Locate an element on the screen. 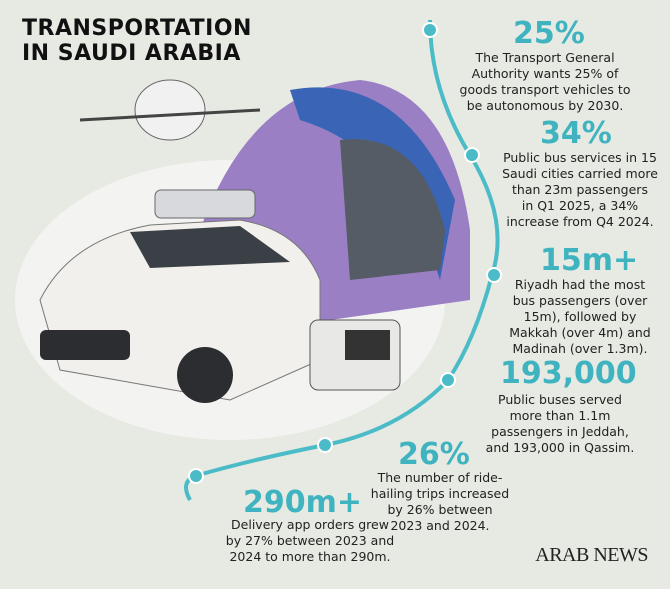  bus-window is located at coordinates (392, 209).